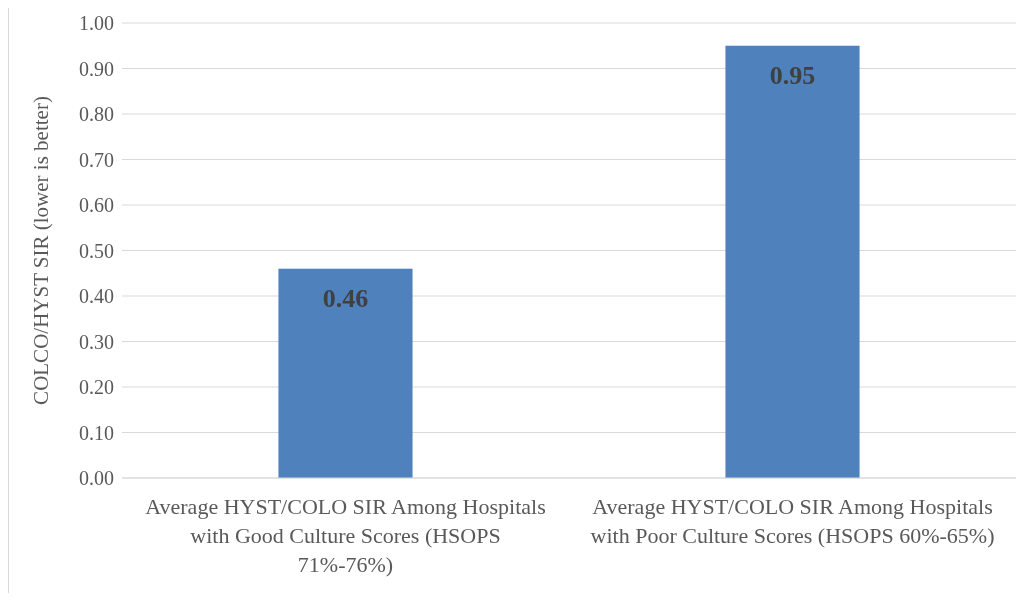 This screenshot has height=601, width=1029. I want to click on y-tick-label: 0.70, so click(96, 159).